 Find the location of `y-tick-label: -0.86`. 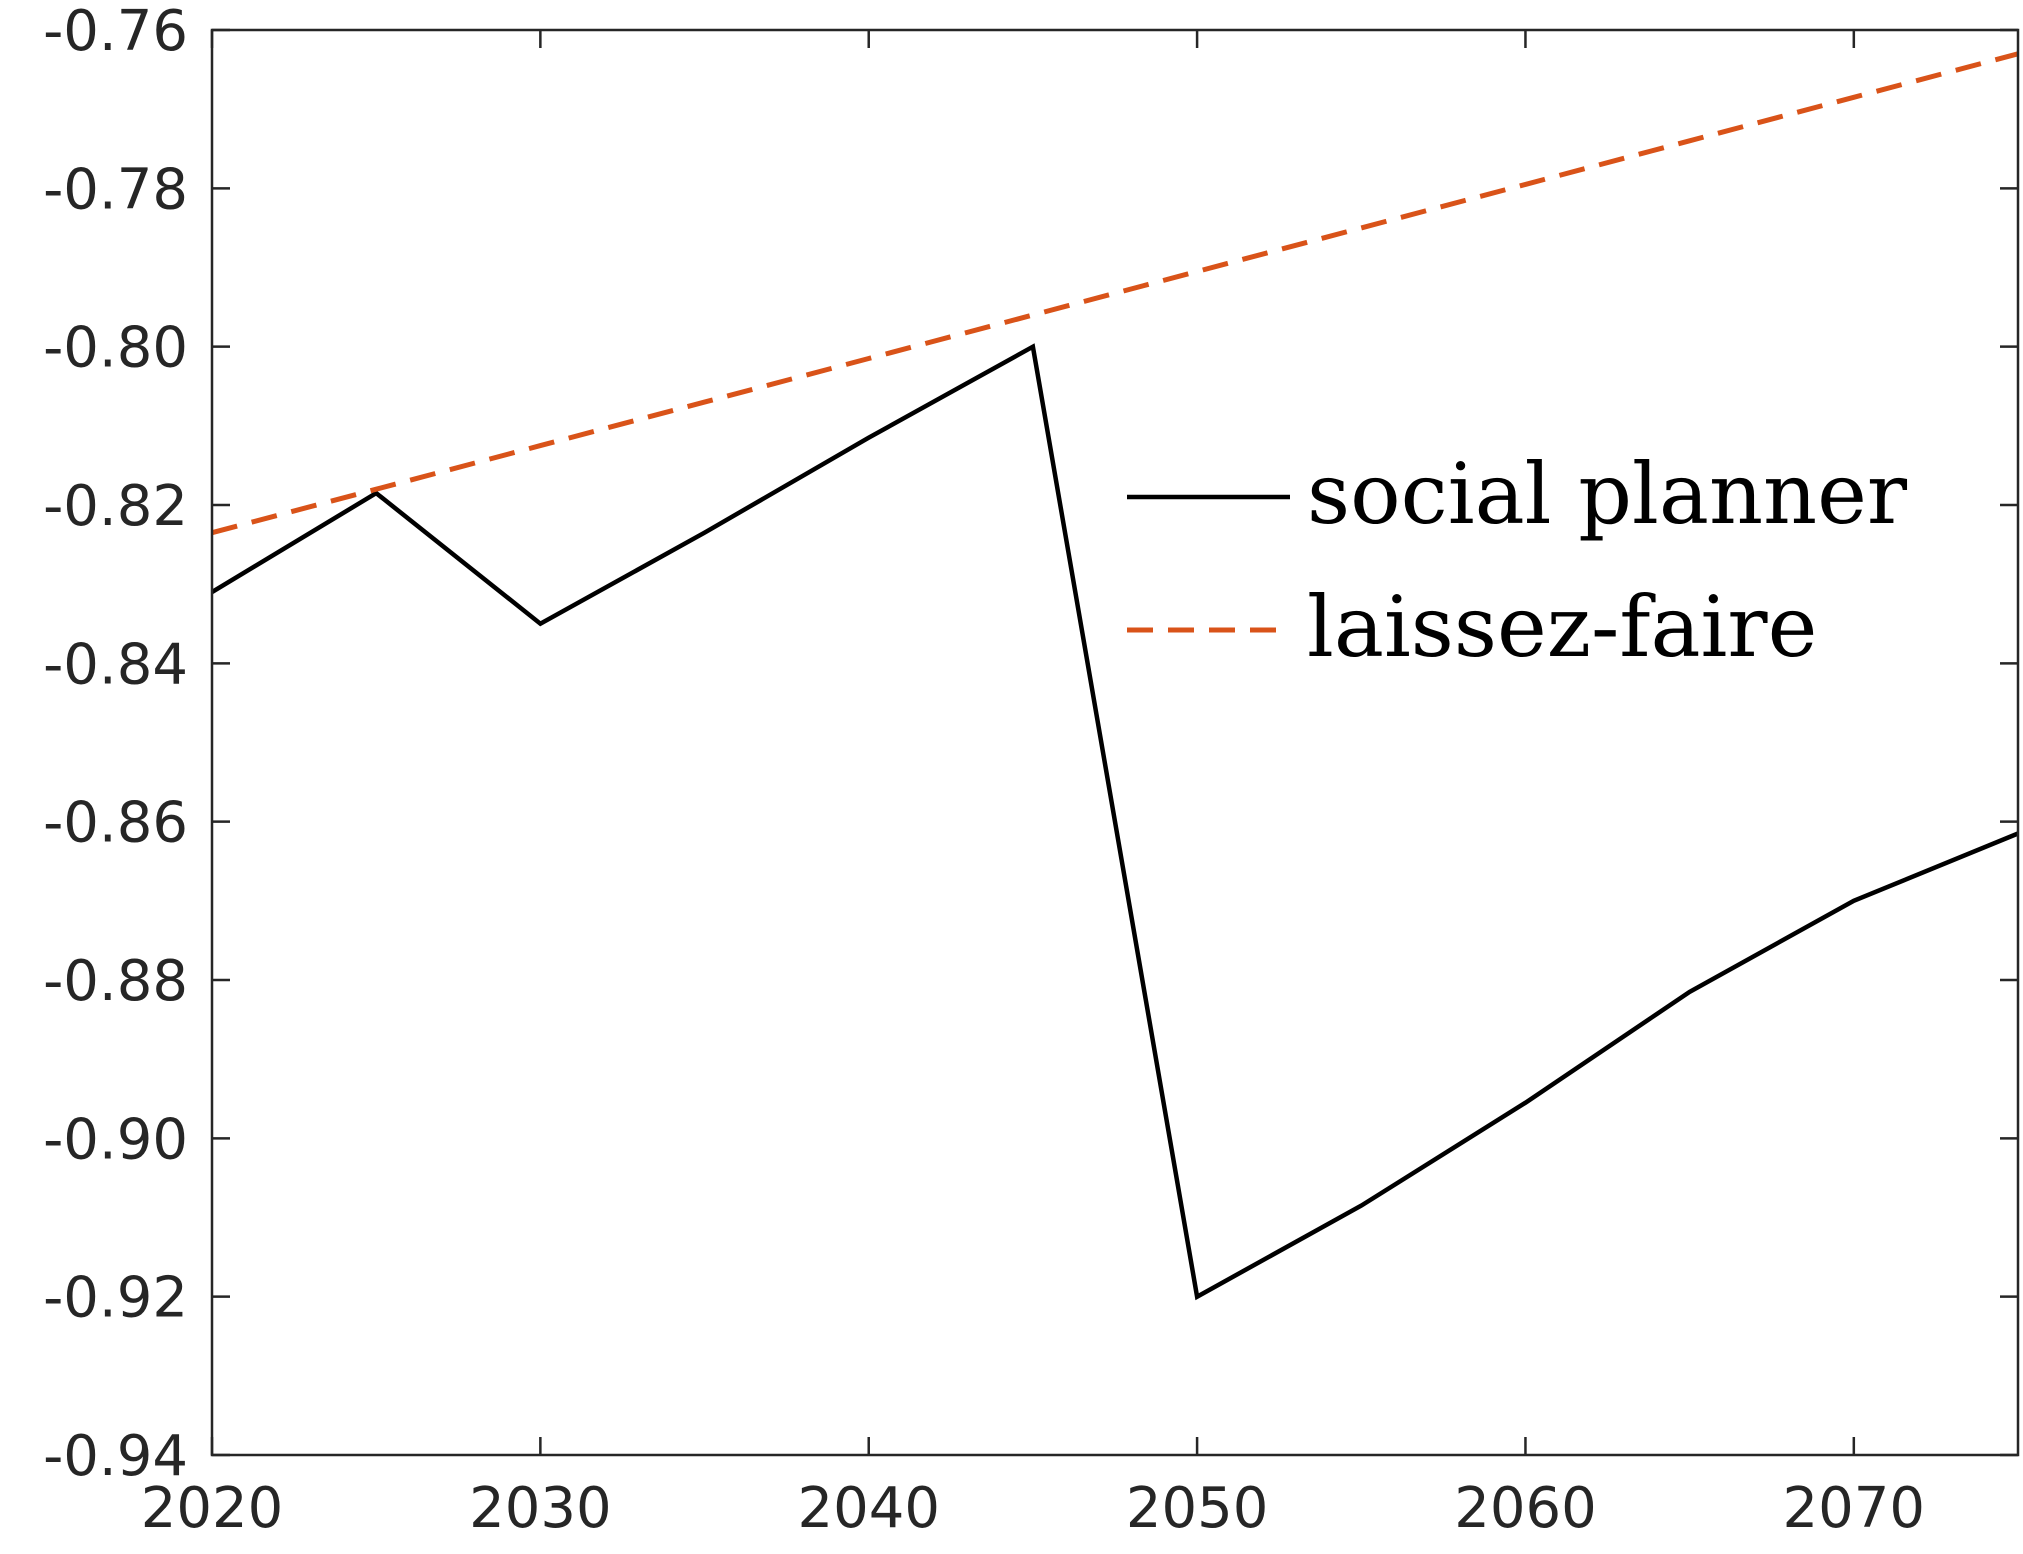

y-tick-label: -0.86 is located at coordinates (115, 823).